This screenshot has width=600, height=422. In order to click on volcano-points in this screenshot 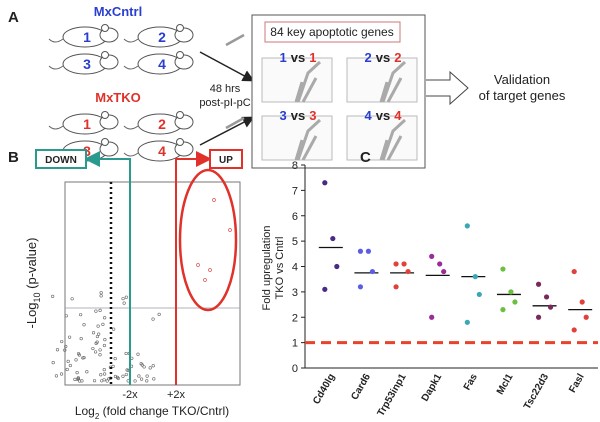, I will do `click(141, 290)`.